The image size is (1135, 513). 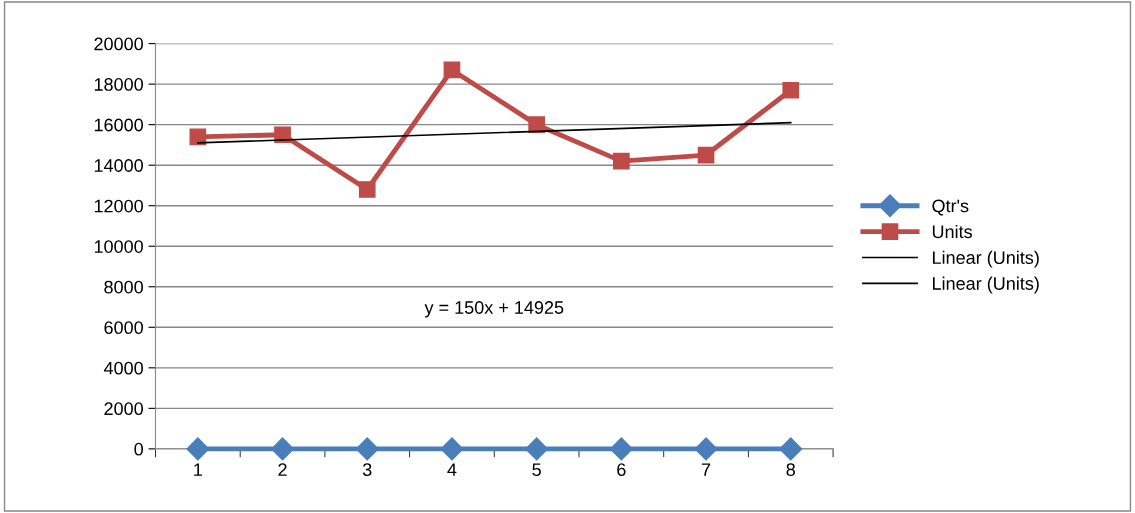 What do you see at coordinates (123, 328) in the screenshot?
I see `y-tick-label: 6000` at bounding box center [123, 328].